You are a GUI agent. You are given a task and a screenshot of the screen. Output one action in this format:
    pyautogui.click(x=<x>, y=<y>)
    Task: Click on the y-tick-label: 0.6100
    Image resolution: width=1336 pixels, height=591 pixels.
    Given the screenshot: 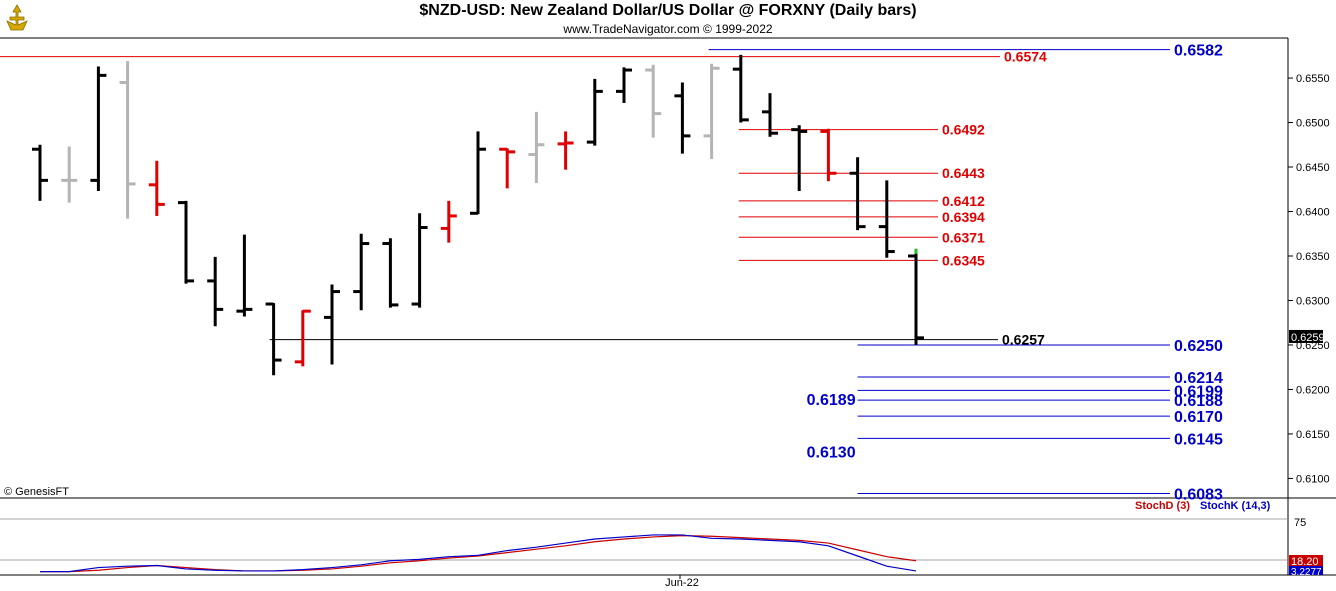 What is the action you would take?
    pyautogui.click(x=1313, y=479)
    